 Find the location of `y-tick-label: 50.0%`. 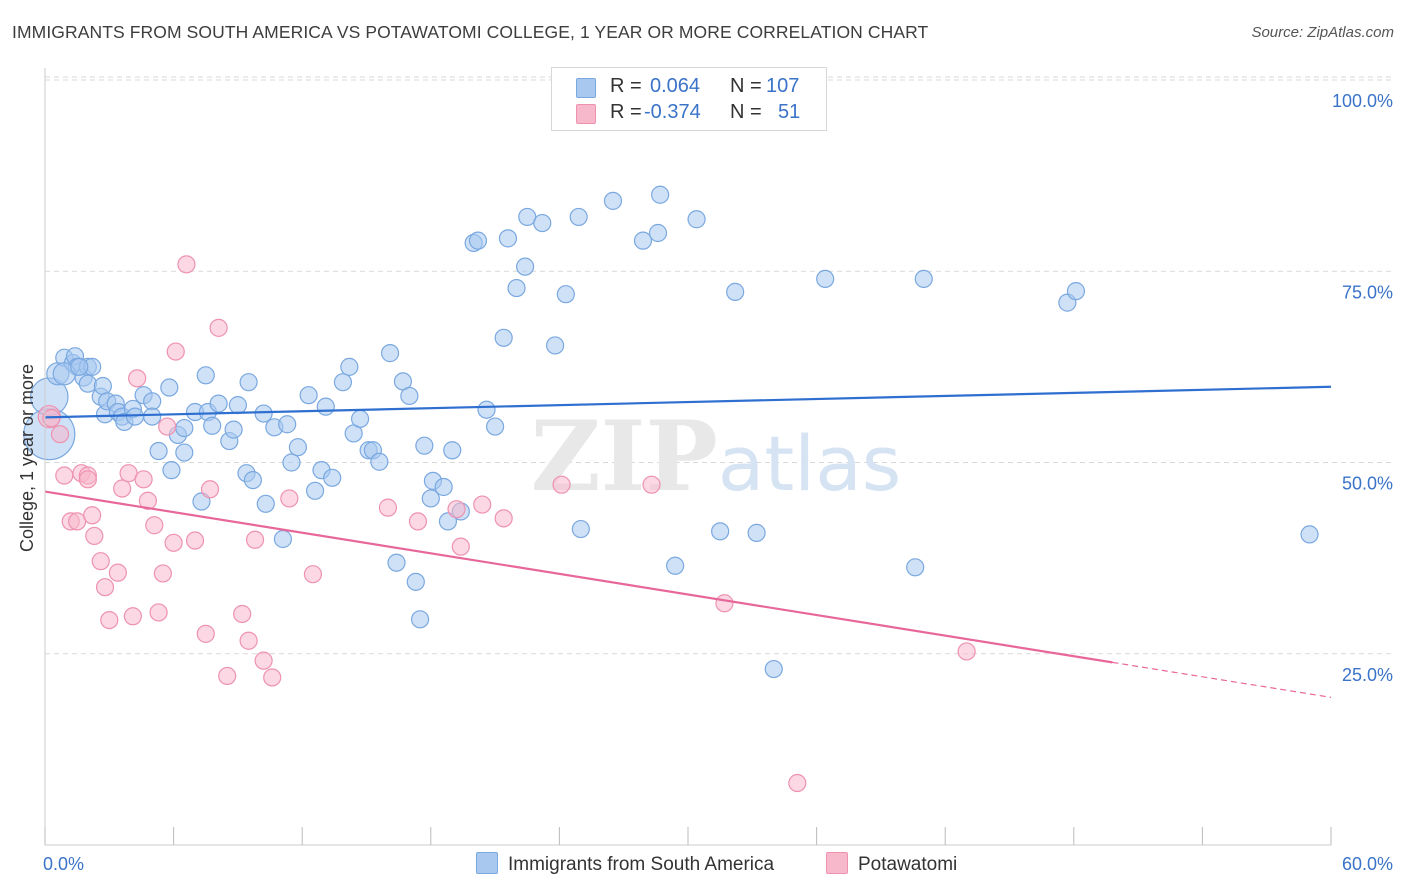

y-tick-label: 50.0% is located at coordinates (1367, 484).